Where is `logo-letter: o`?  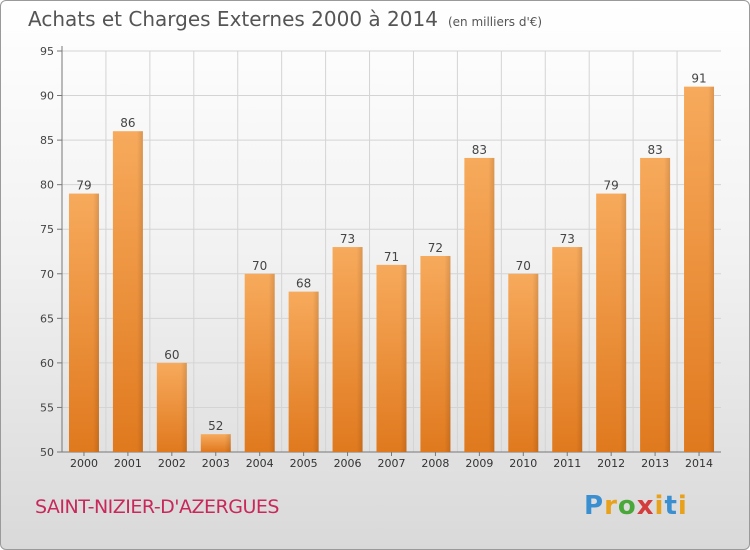
logo-letter: o is located at coordinates (627, 506).